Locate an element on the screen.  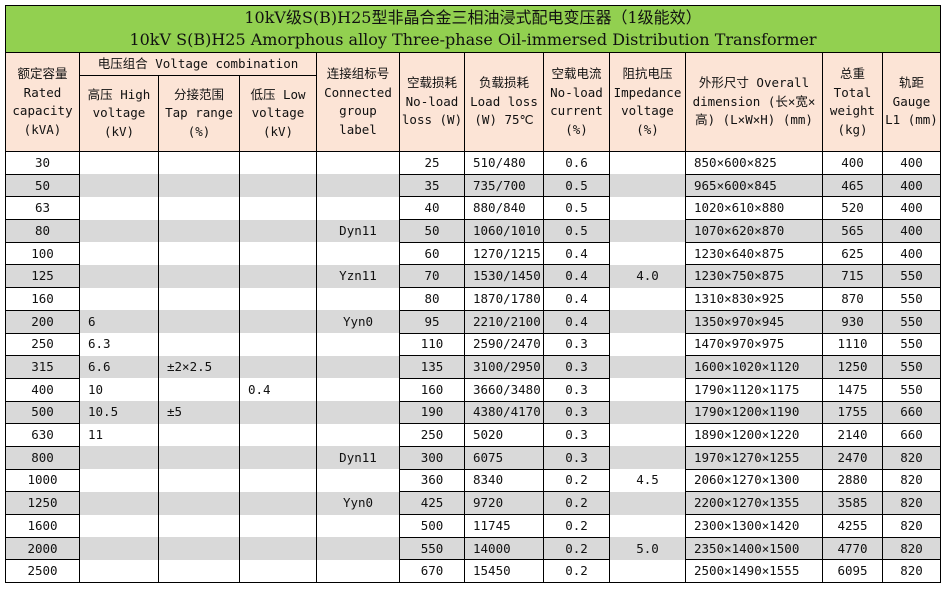
header-no-load-current: 空载电流 No-load current (%) is located at coordinates (576, 102).